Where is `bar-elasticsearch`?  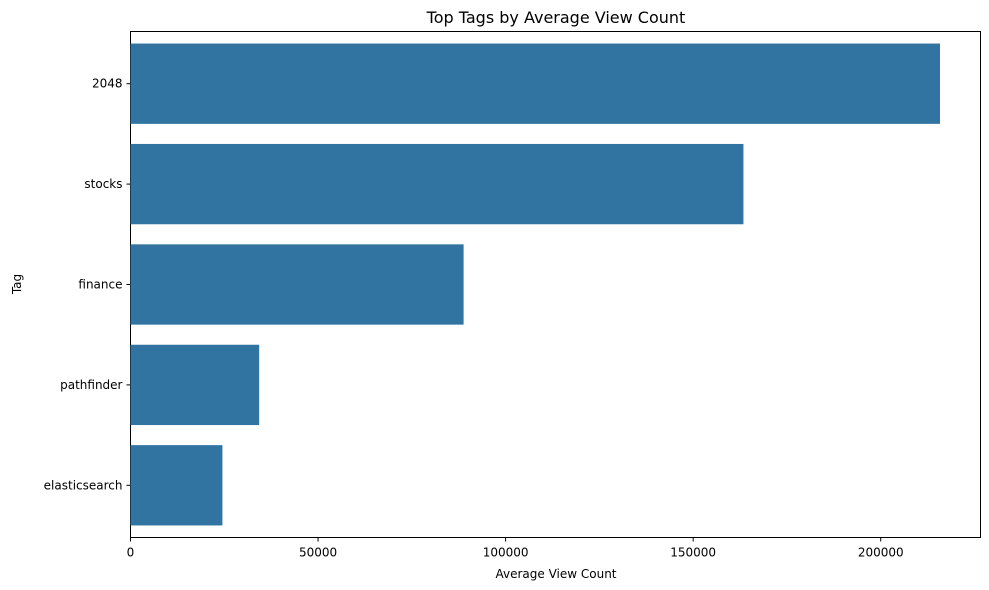
bar-elasticsearch is located at coordinates (176, 485).